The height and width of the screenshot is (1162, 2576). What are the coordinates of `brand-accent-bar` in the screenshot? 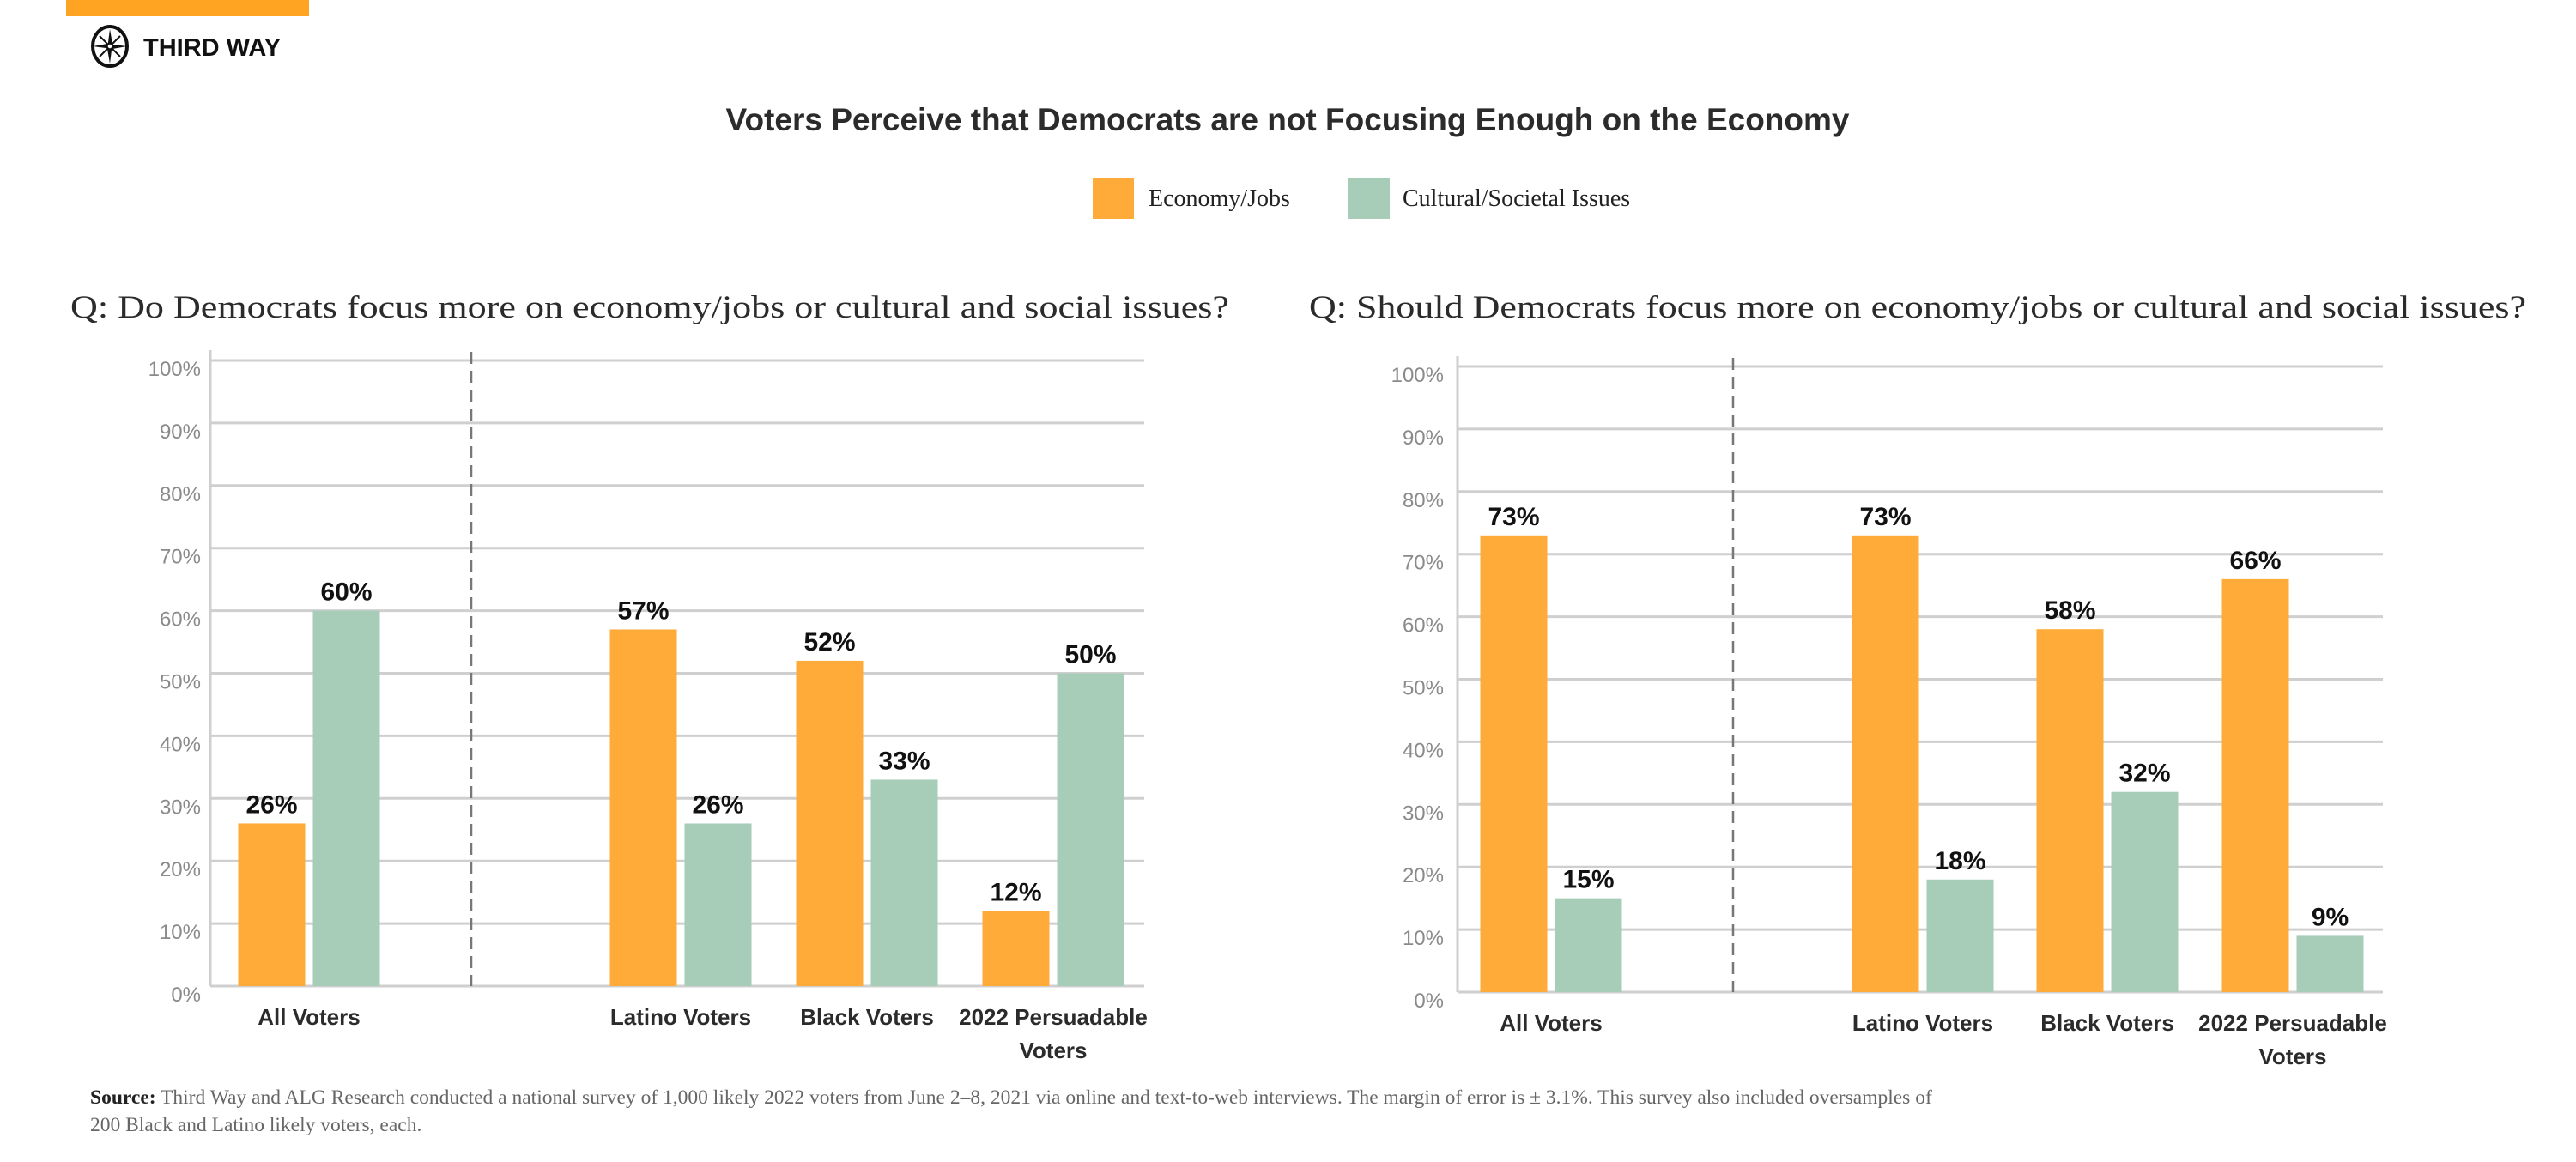 It's located at (187, 8).